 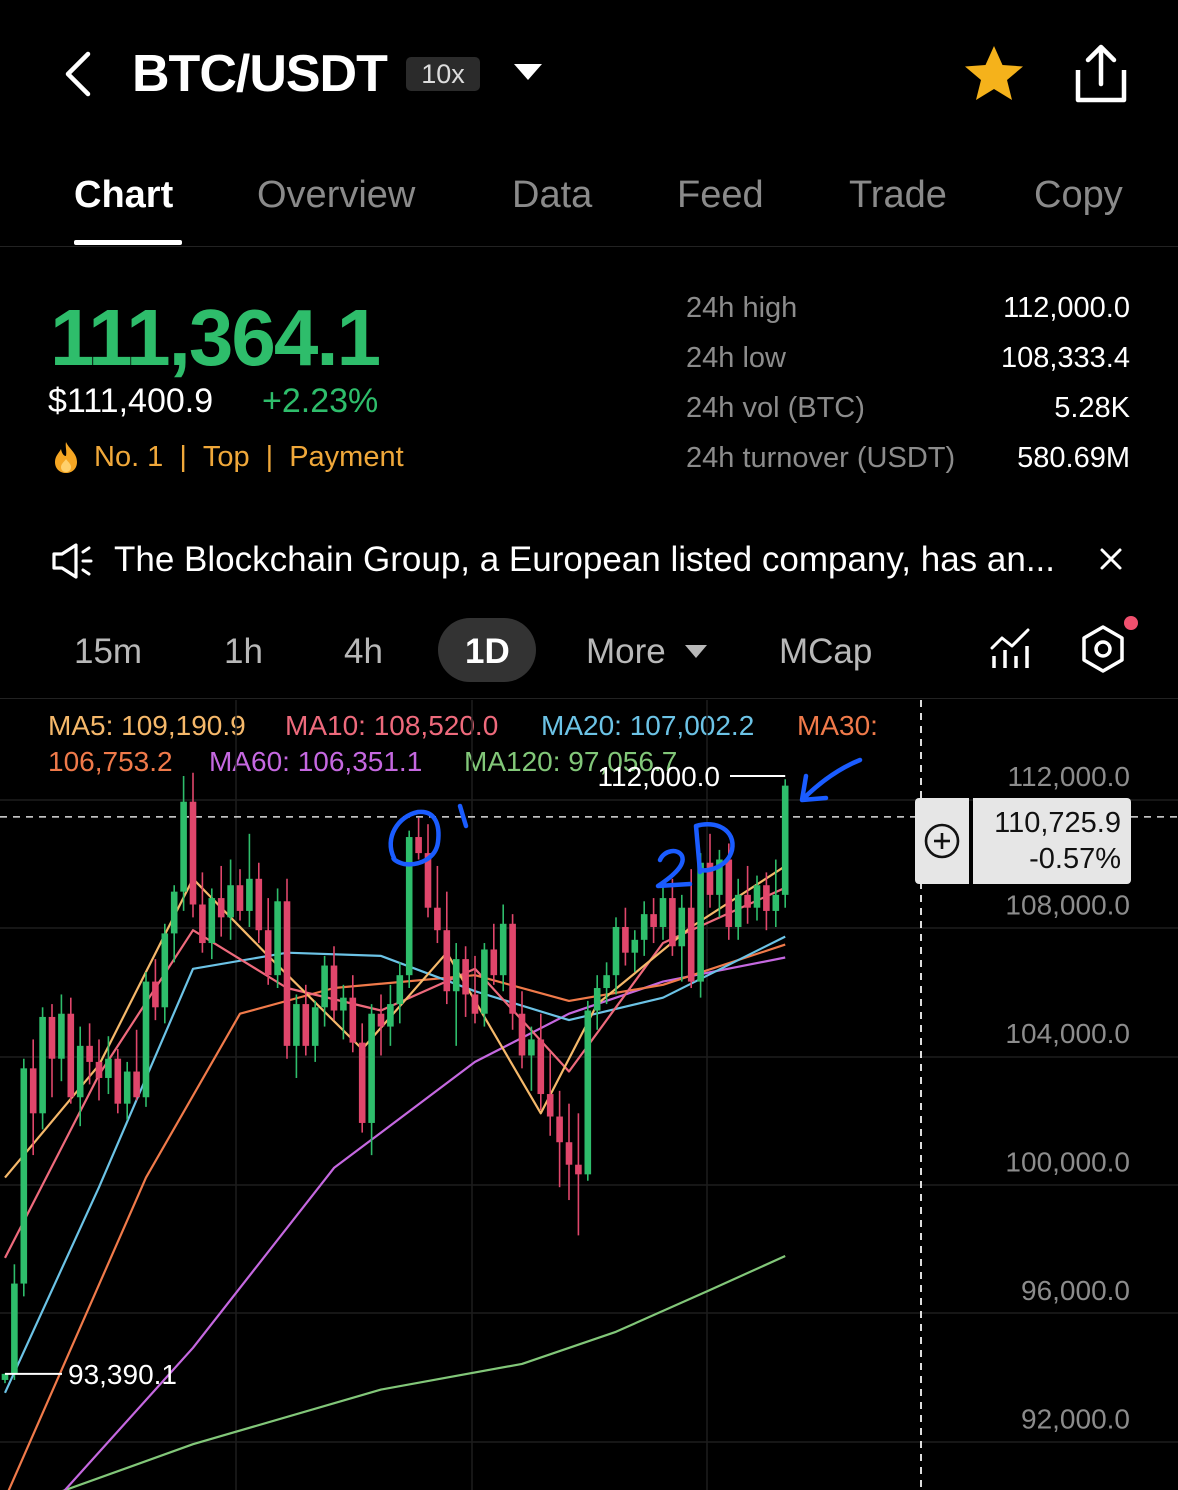 I want to click on interval-more: More, so click(x=626, y=651).